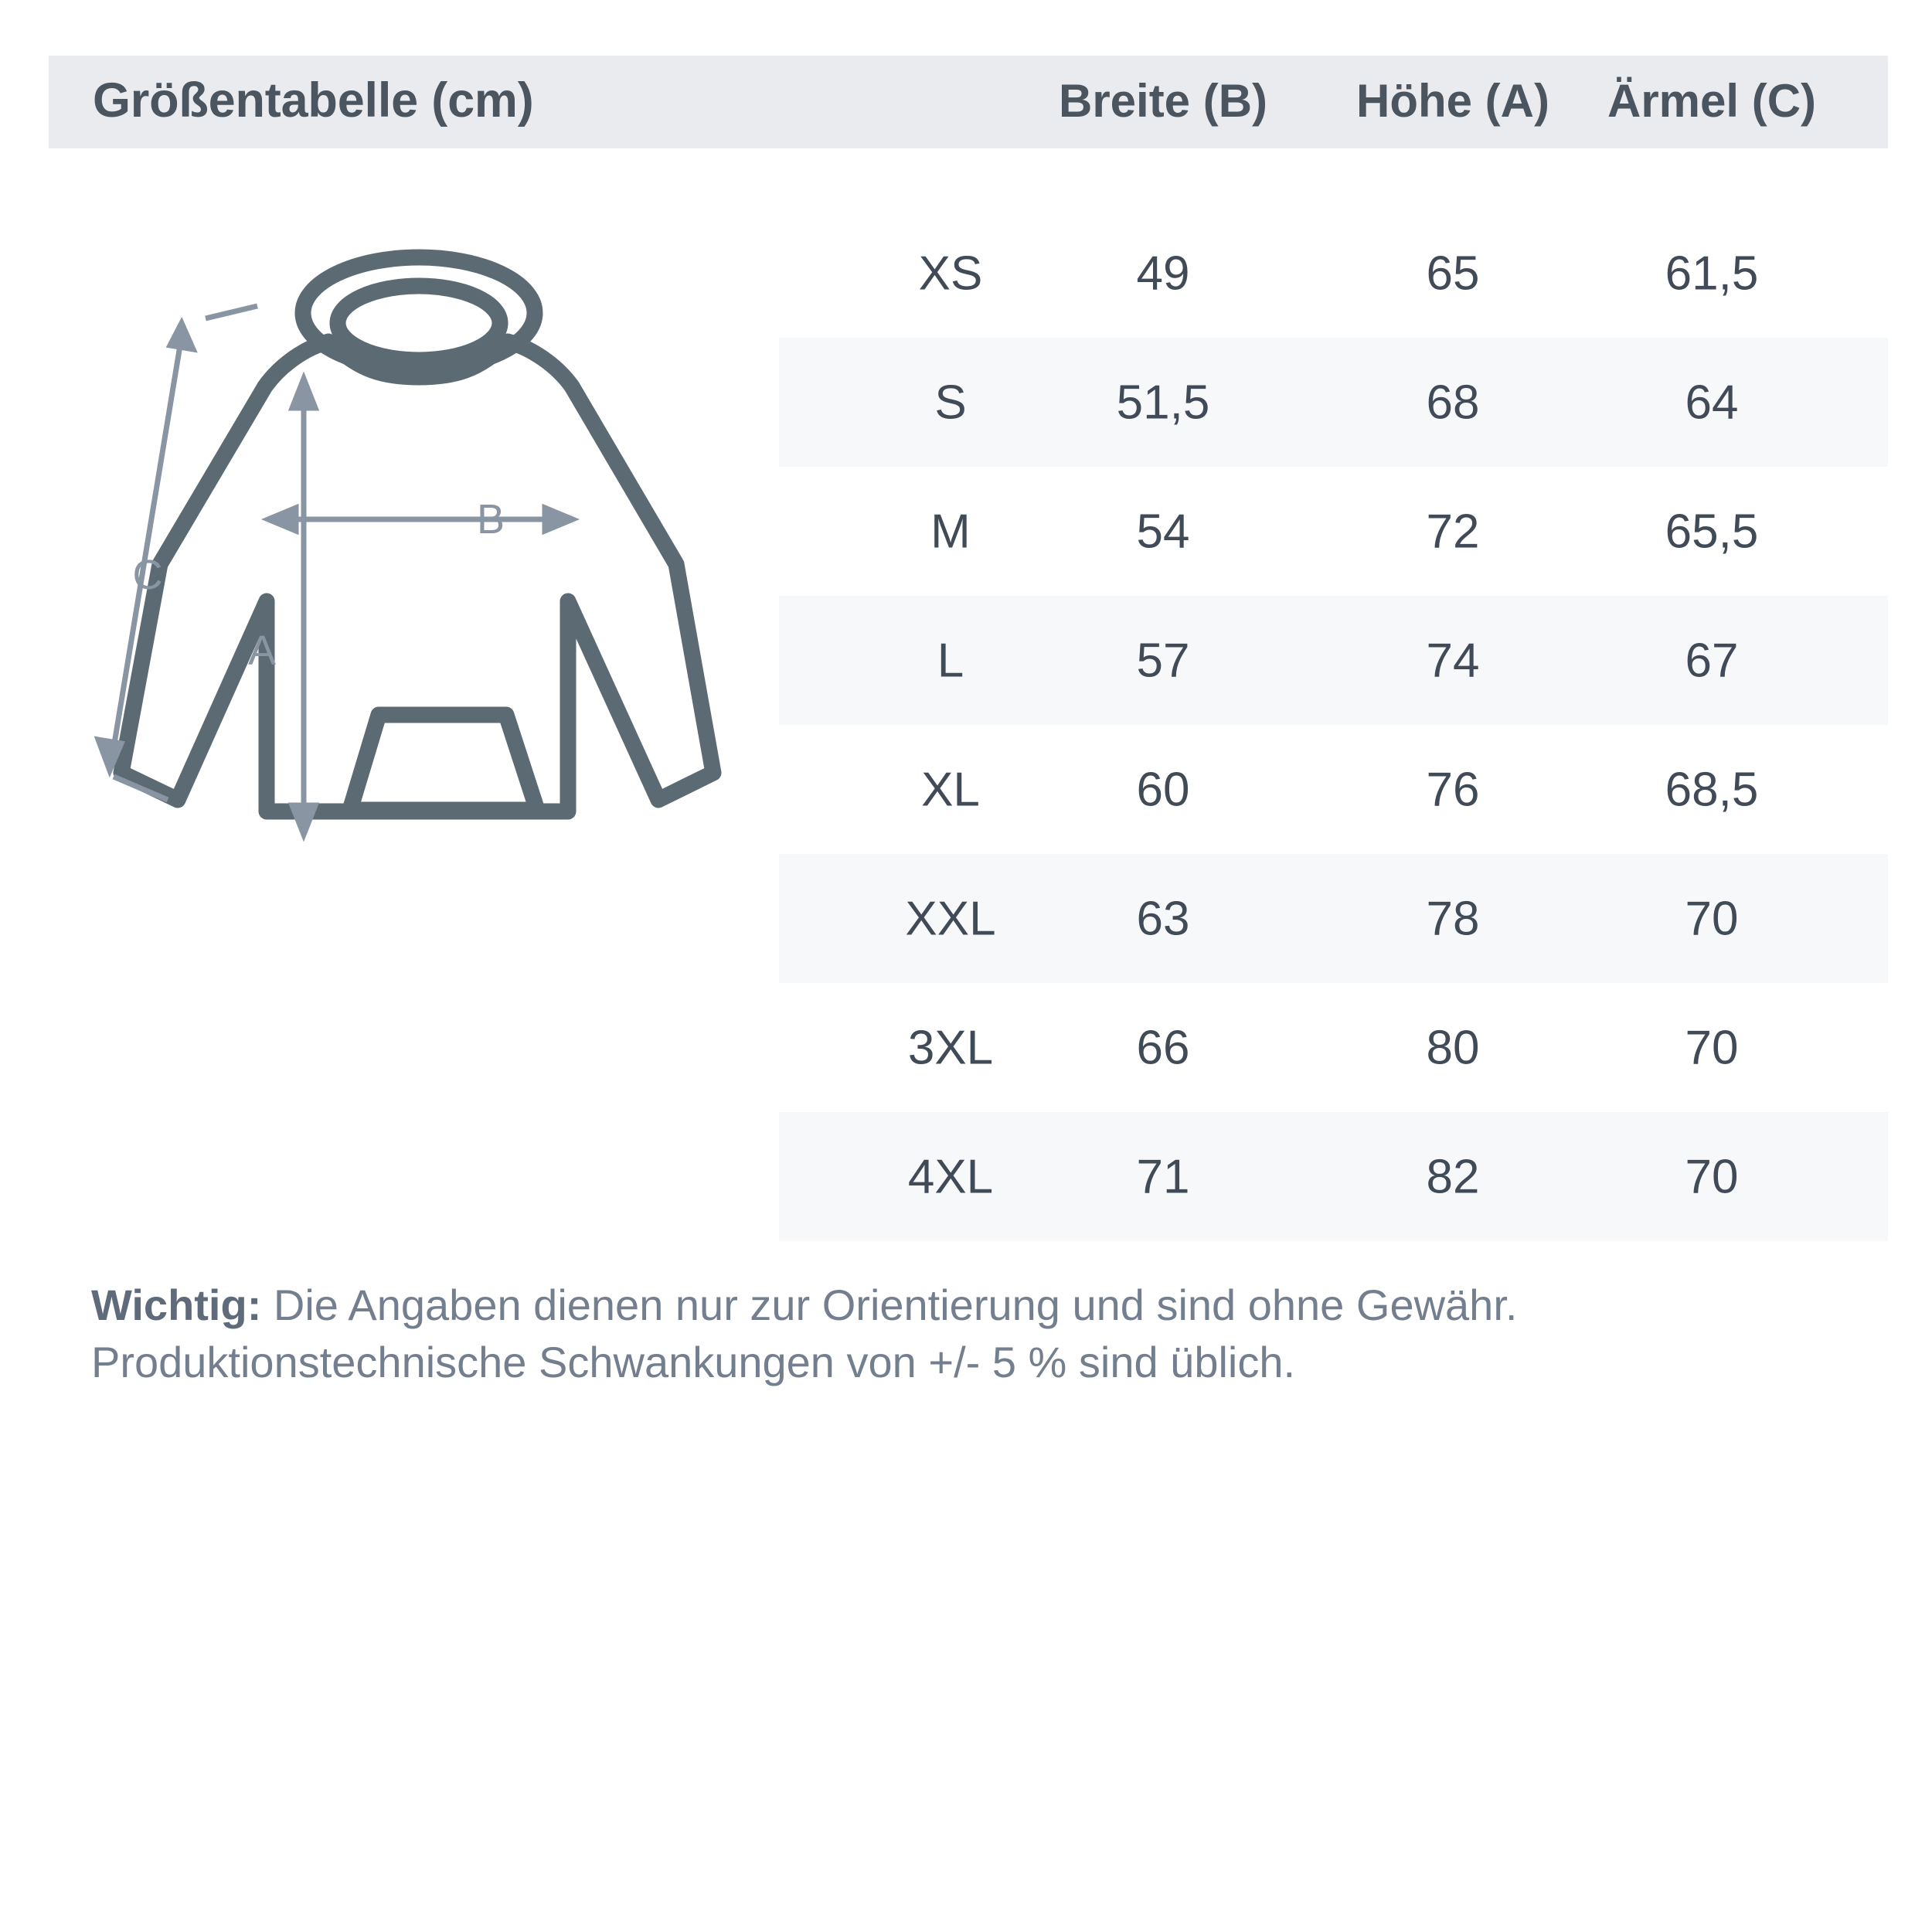  What do you see at coordinates (1163, 919) in the screenshot?
I see `cell-breite: 63` at bounding box center [1163, 919].